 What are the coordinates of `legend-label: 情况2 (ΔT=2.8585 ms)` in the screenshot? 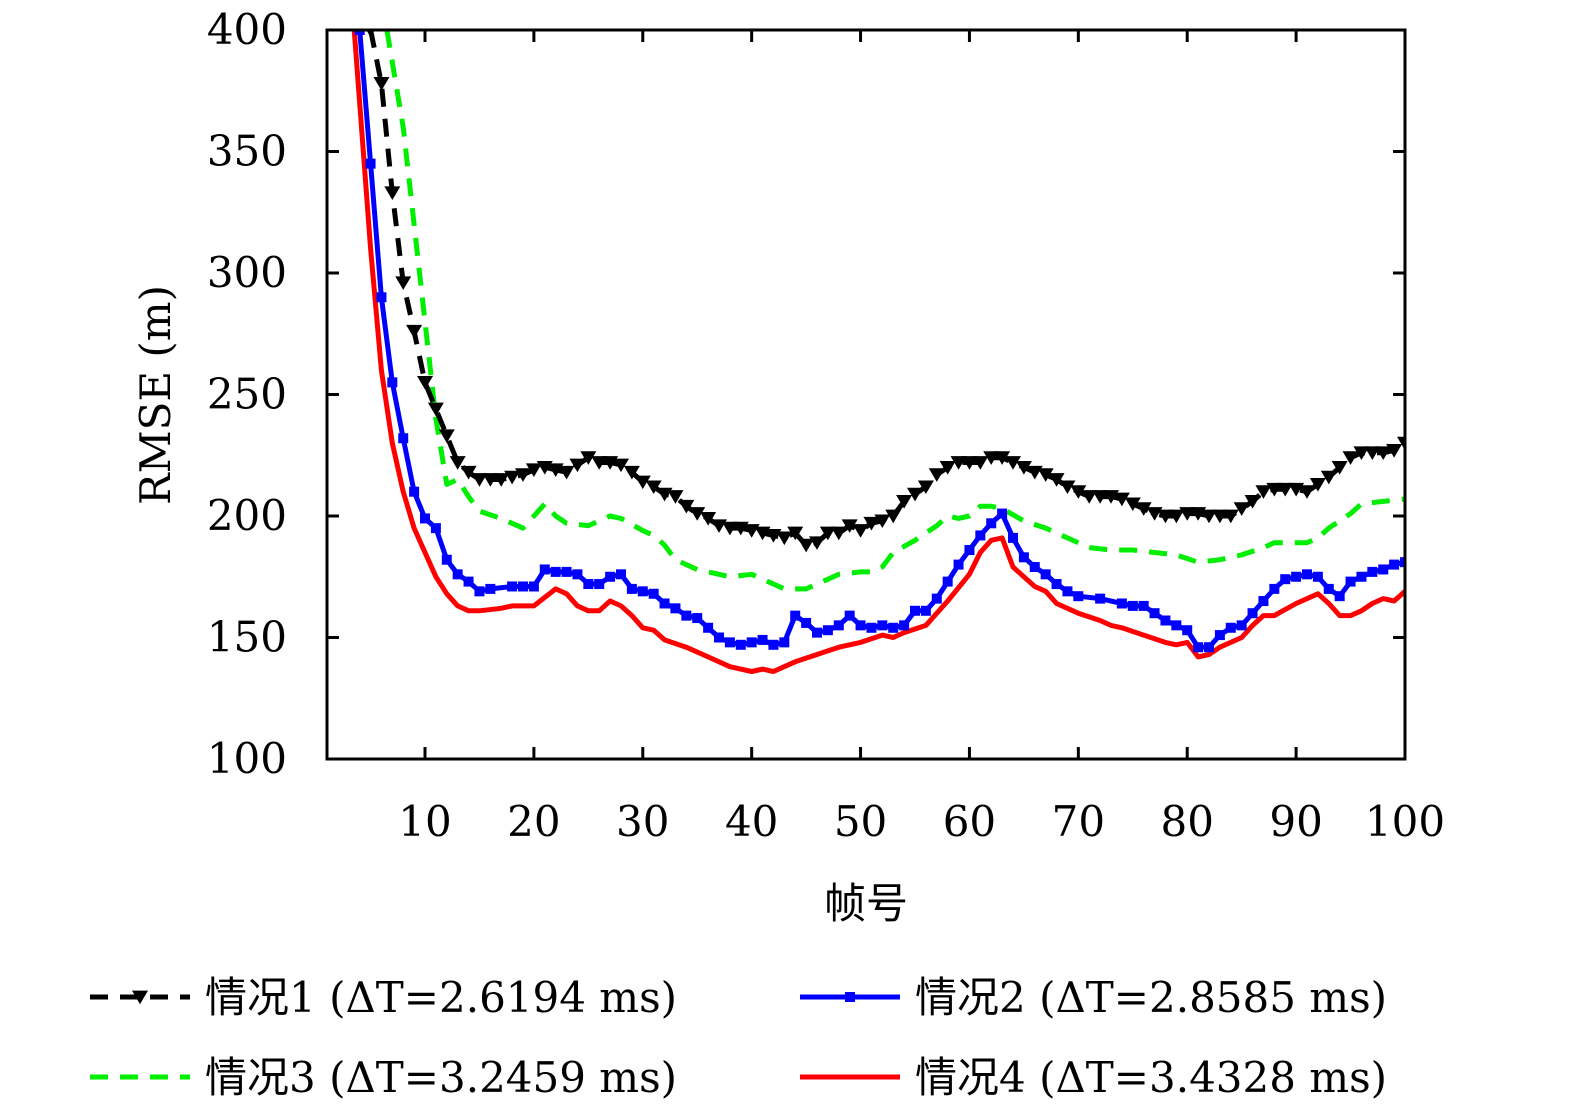 It's located at (1151, 997).